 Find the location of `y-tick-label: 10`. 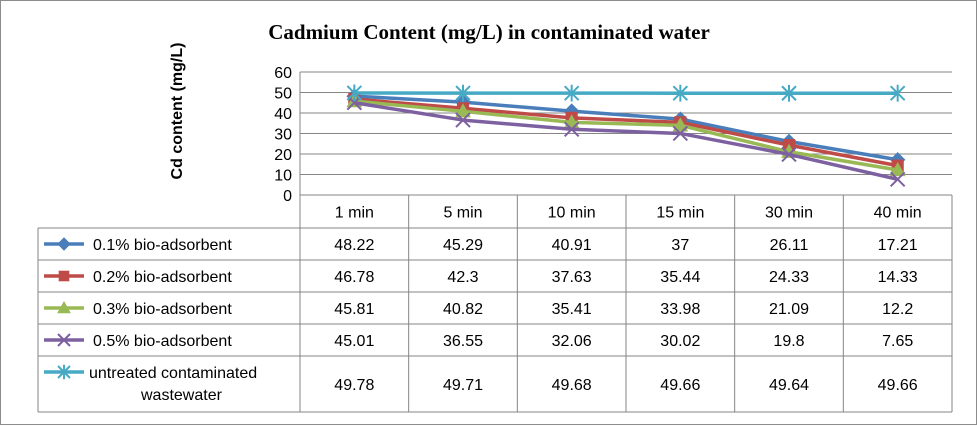

y-tick-label: 10 is located at coordinates (283, 176).